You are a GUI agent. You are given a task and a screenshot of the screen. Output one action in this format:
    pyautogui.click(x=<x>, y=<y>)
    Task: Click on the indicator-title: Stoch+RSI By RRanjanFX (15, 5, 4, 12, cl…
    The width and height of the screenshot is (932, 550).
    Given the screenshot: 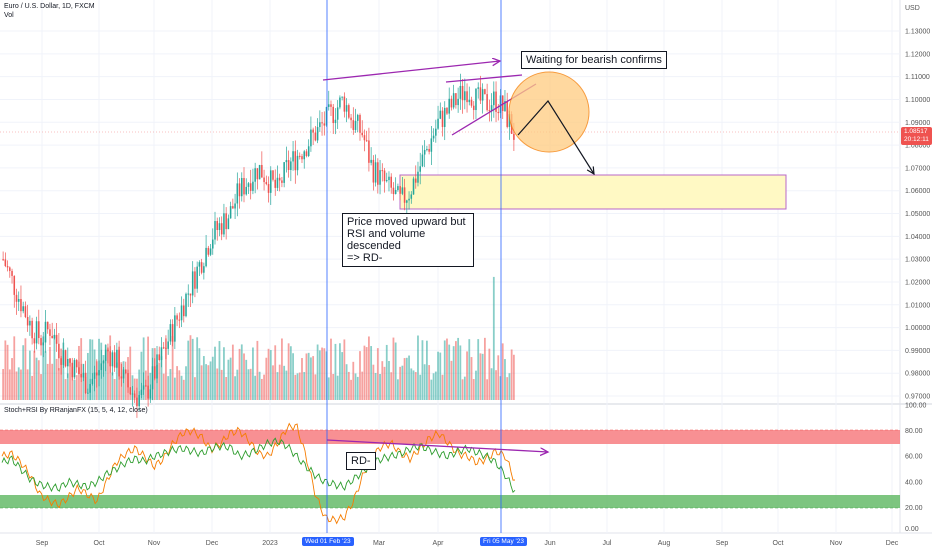 What is the action you would take?
    pyautogui.click(x=76, y=410)
    